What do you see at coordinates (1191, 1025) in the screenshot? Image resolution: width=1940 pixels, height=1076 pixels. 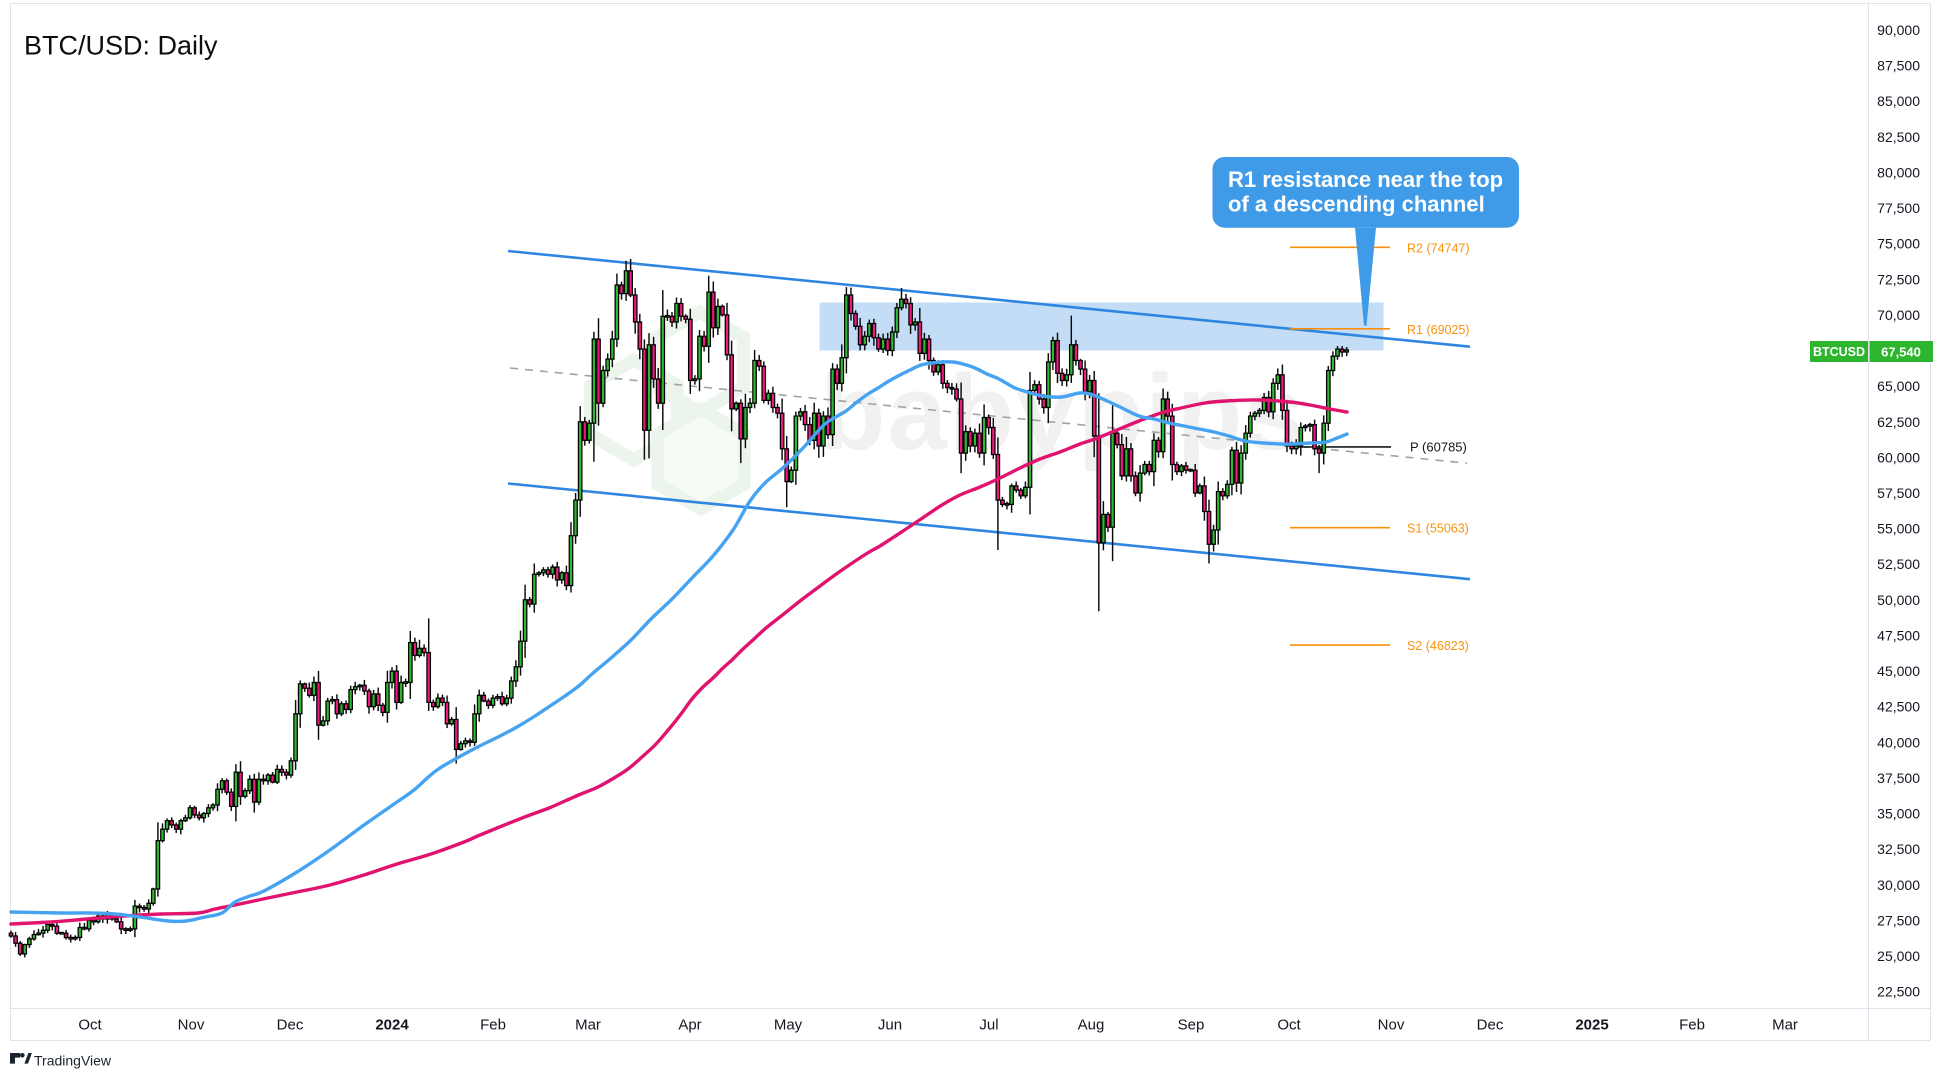 I see `svg-text: Sep` at bounding box center [1191, 1025].